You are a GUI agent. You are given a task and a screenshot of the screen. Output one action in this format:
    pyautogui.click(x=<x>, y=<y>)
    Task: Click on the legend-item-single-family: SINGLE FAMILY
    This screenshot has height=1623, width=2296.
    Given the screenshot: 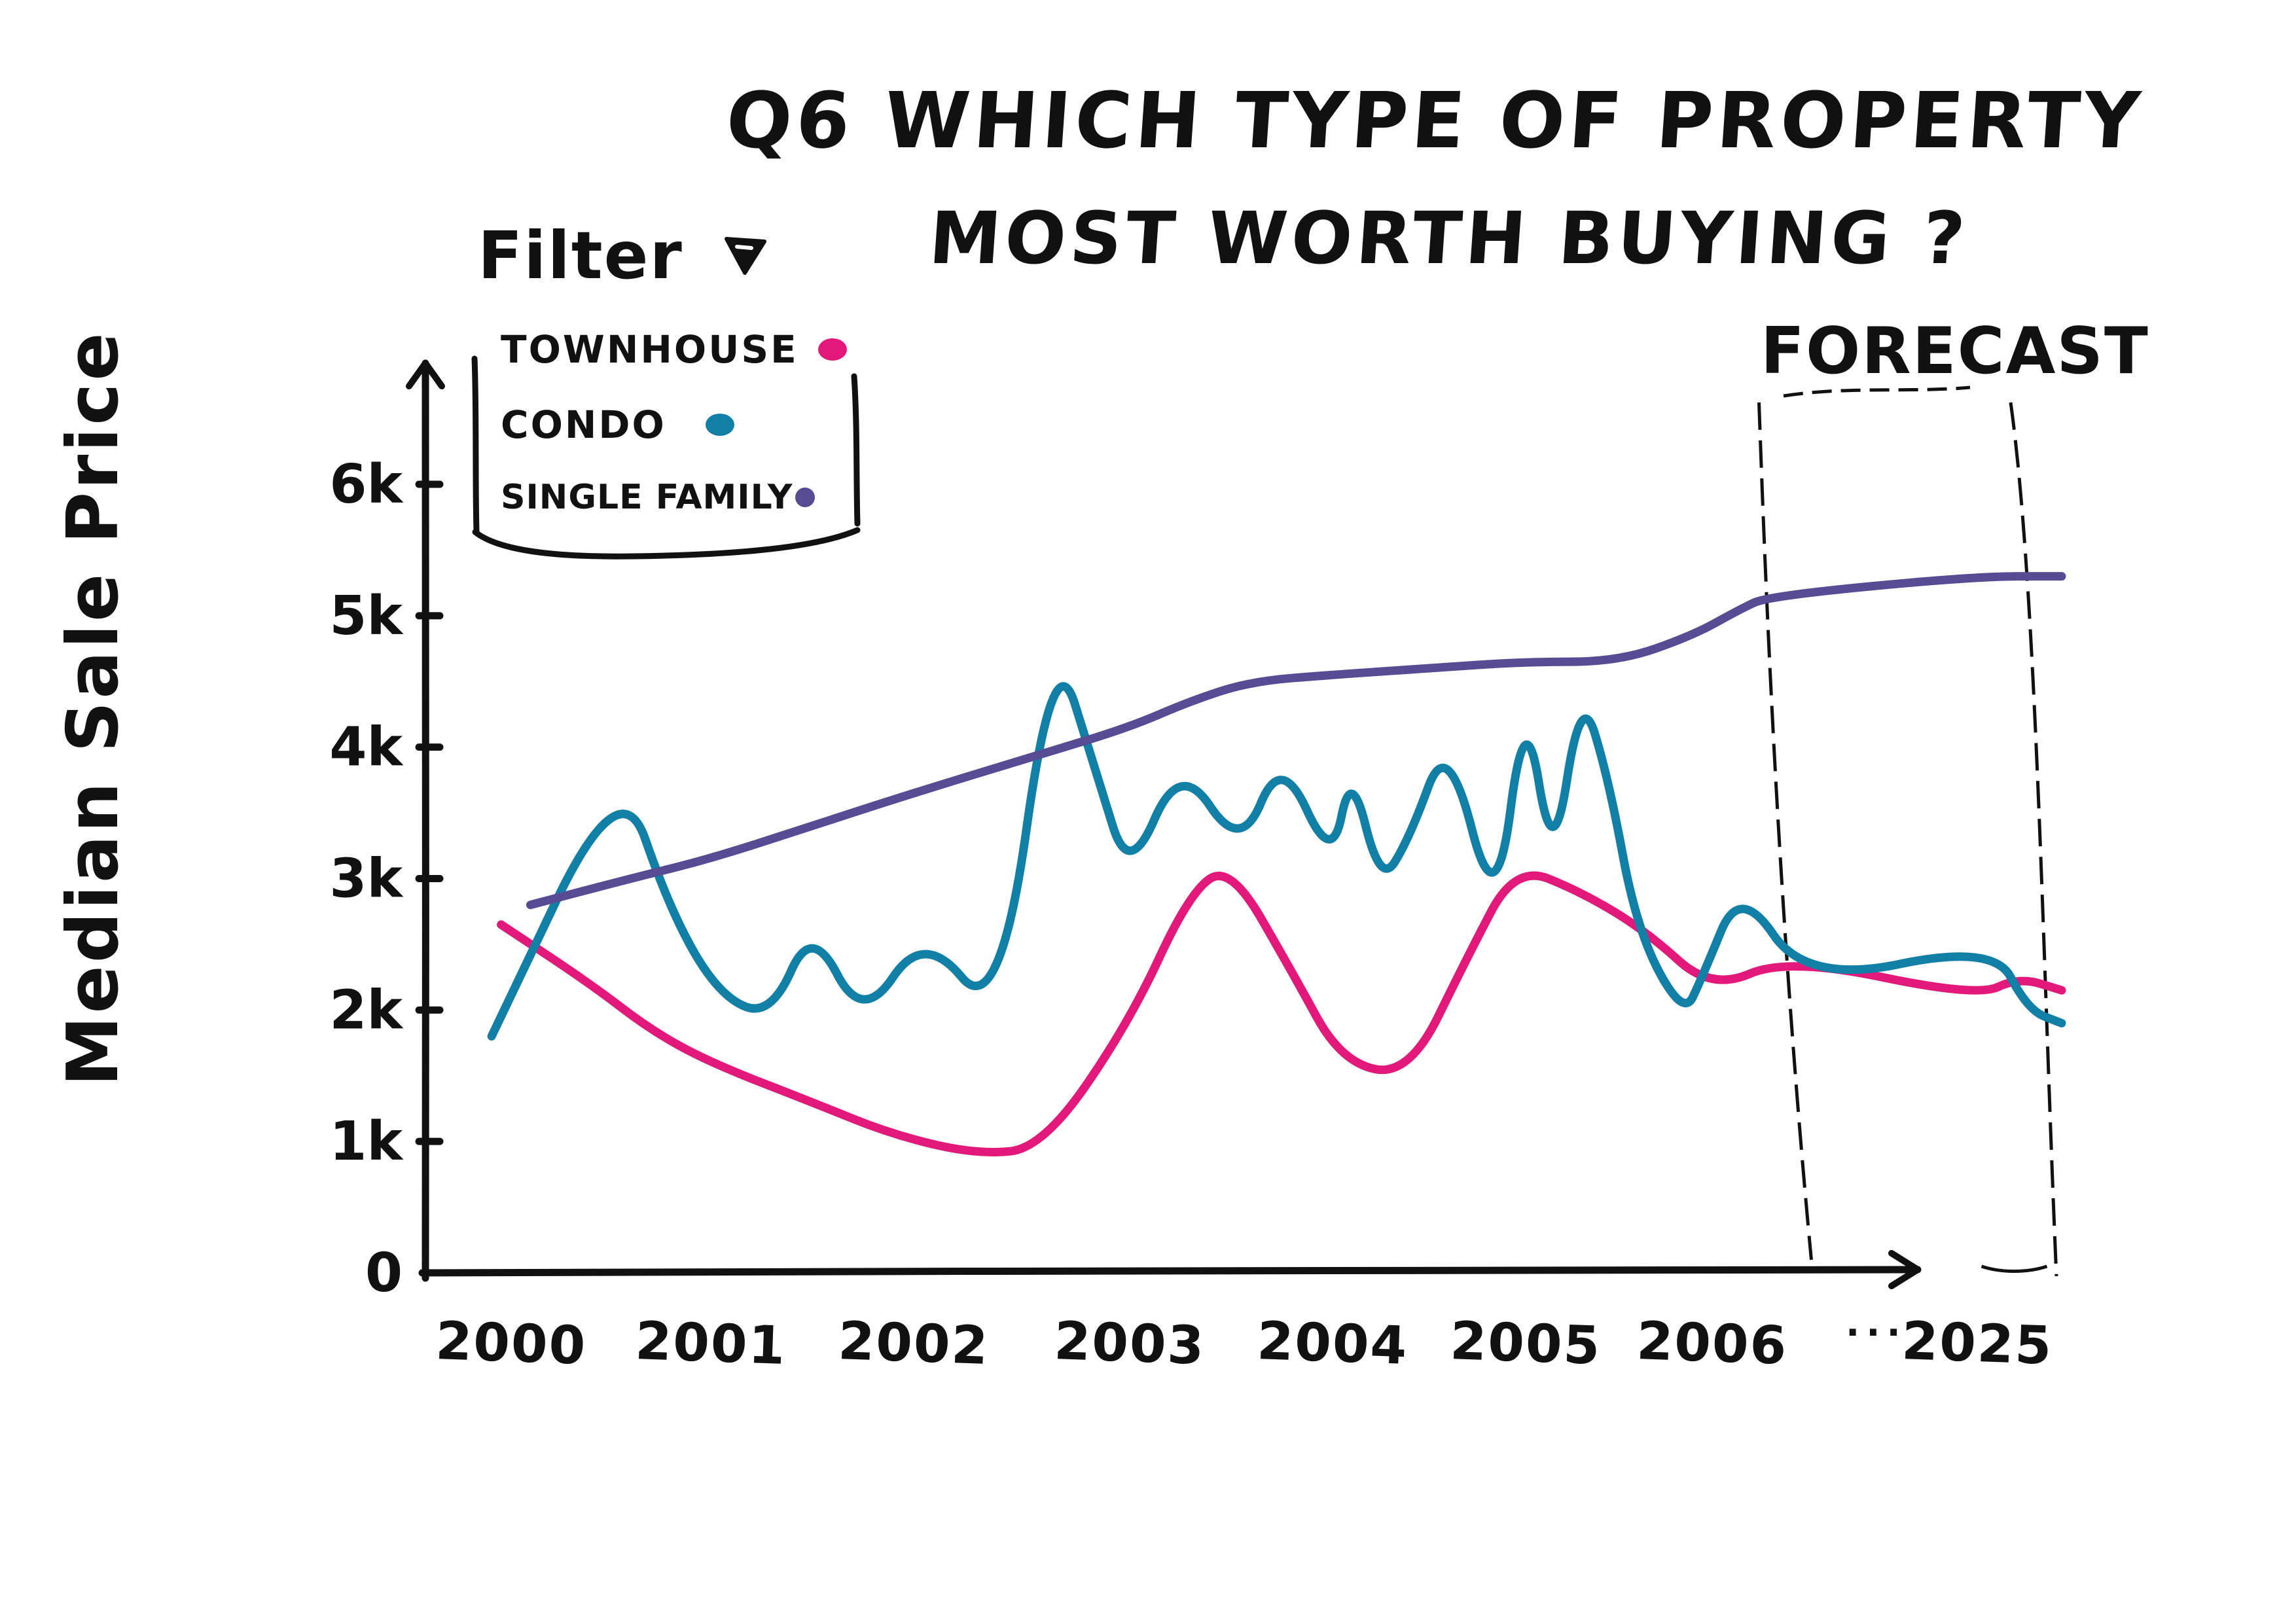 What is the action you would take?
    pyautogui.click(x=658, y=497)
    